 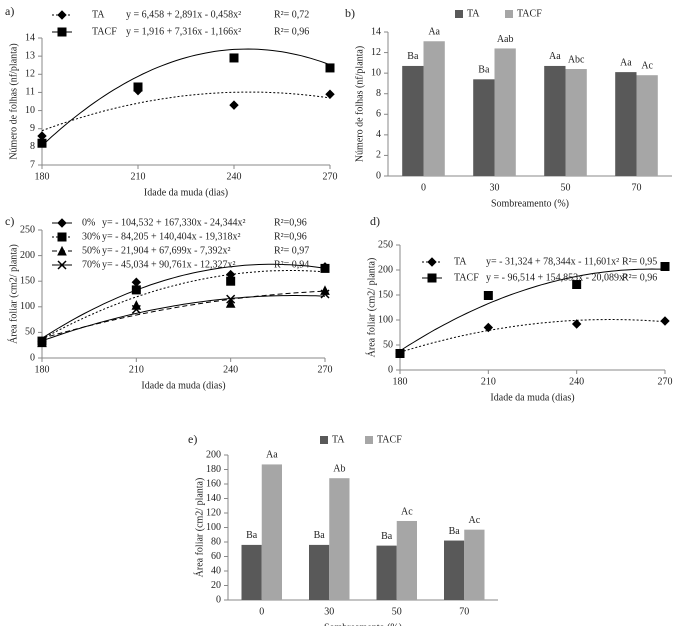 What do you see at coordinates (213, 469) in the screenshot?
I see `y-tick-label: 180` at bounding box center [213, 469].